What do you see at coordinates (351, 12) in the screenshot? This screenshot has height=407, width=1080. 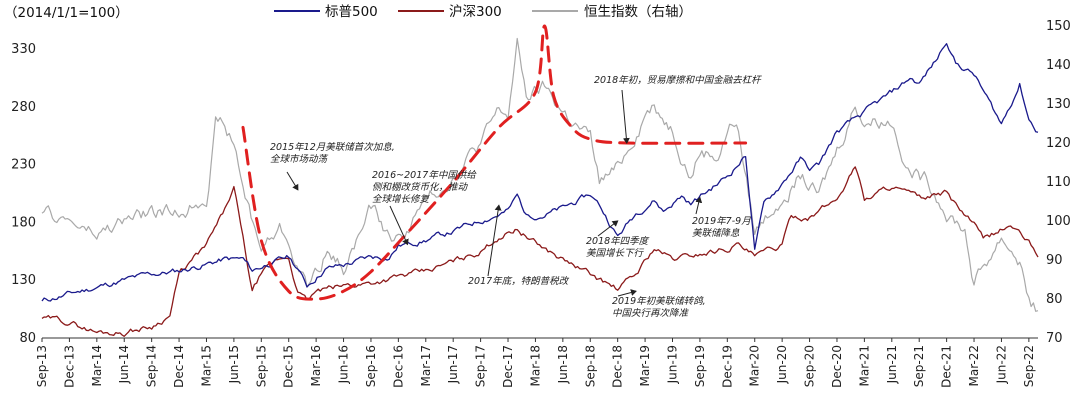 I see `legend-sp500-label: 标普500` at bounding box center [351, 12].